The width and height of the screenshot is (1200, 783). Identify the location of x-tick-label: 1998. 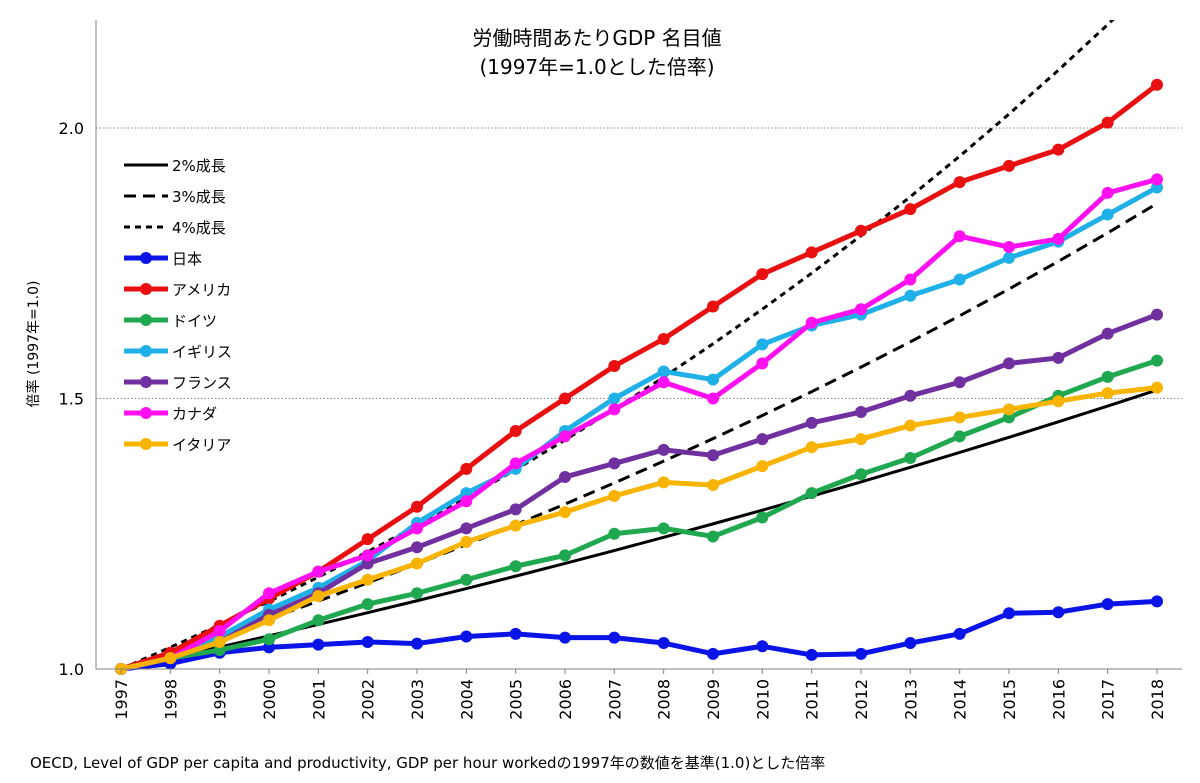
(170, 699).